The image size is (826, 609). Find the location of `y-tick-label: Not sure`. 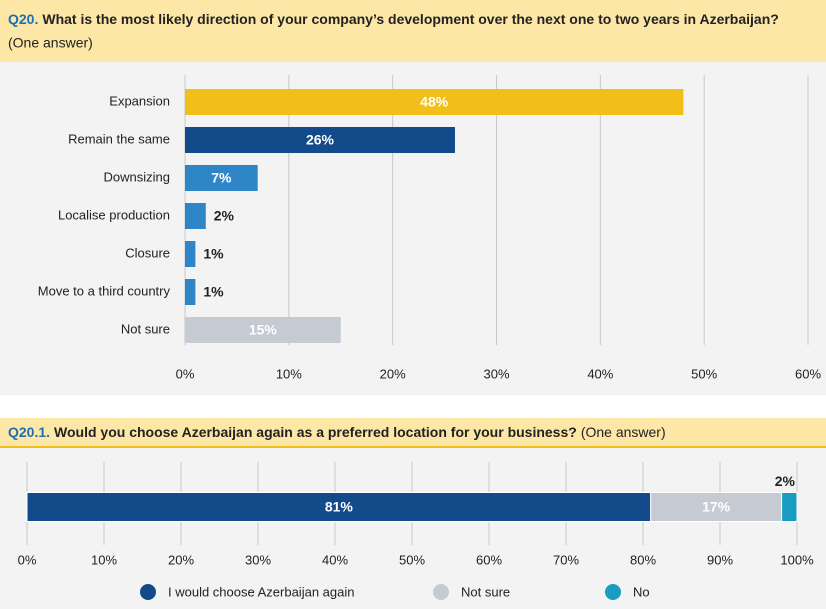

y-tick-label: Not sure is located at coordinates (145, 328).